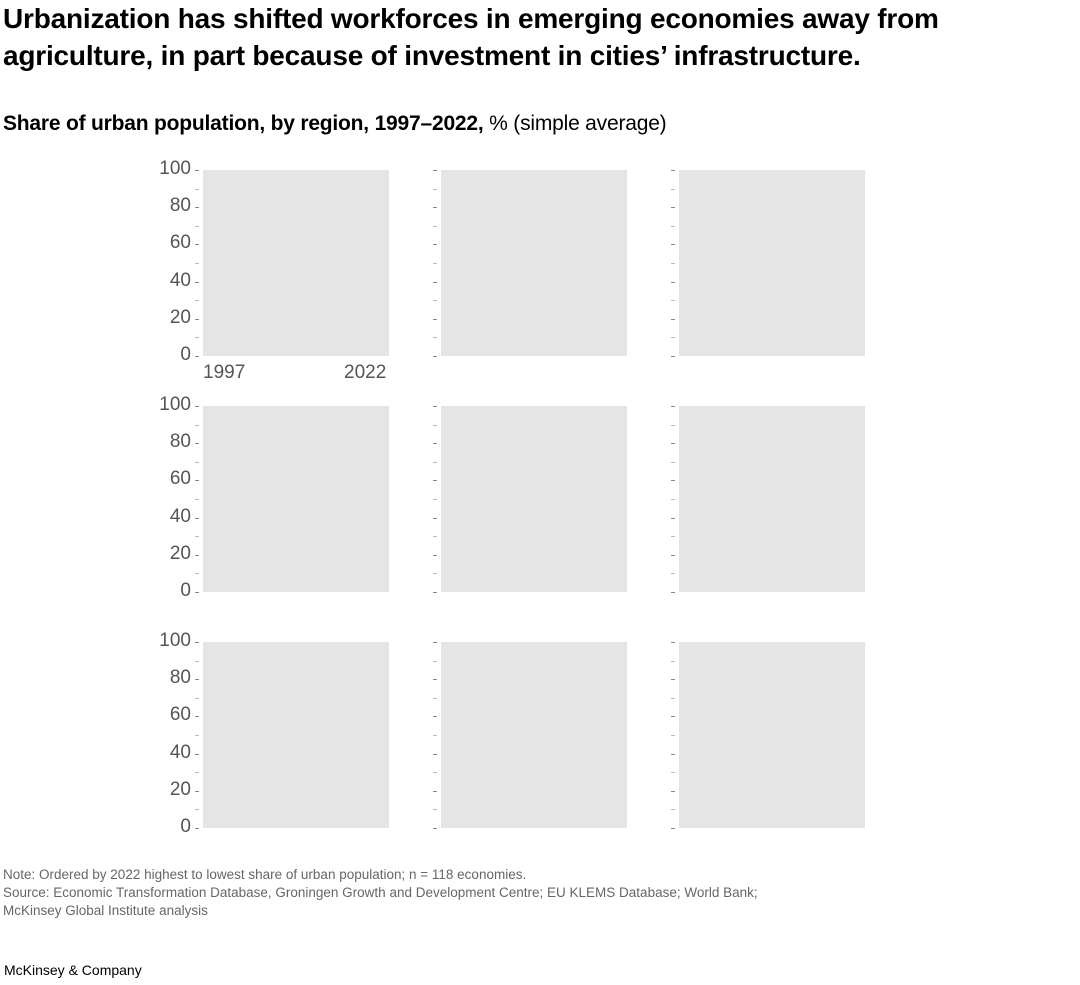 This screenshot has height=985, width=1080. I want to click on y-tick-label: 40, so click(180, 280).